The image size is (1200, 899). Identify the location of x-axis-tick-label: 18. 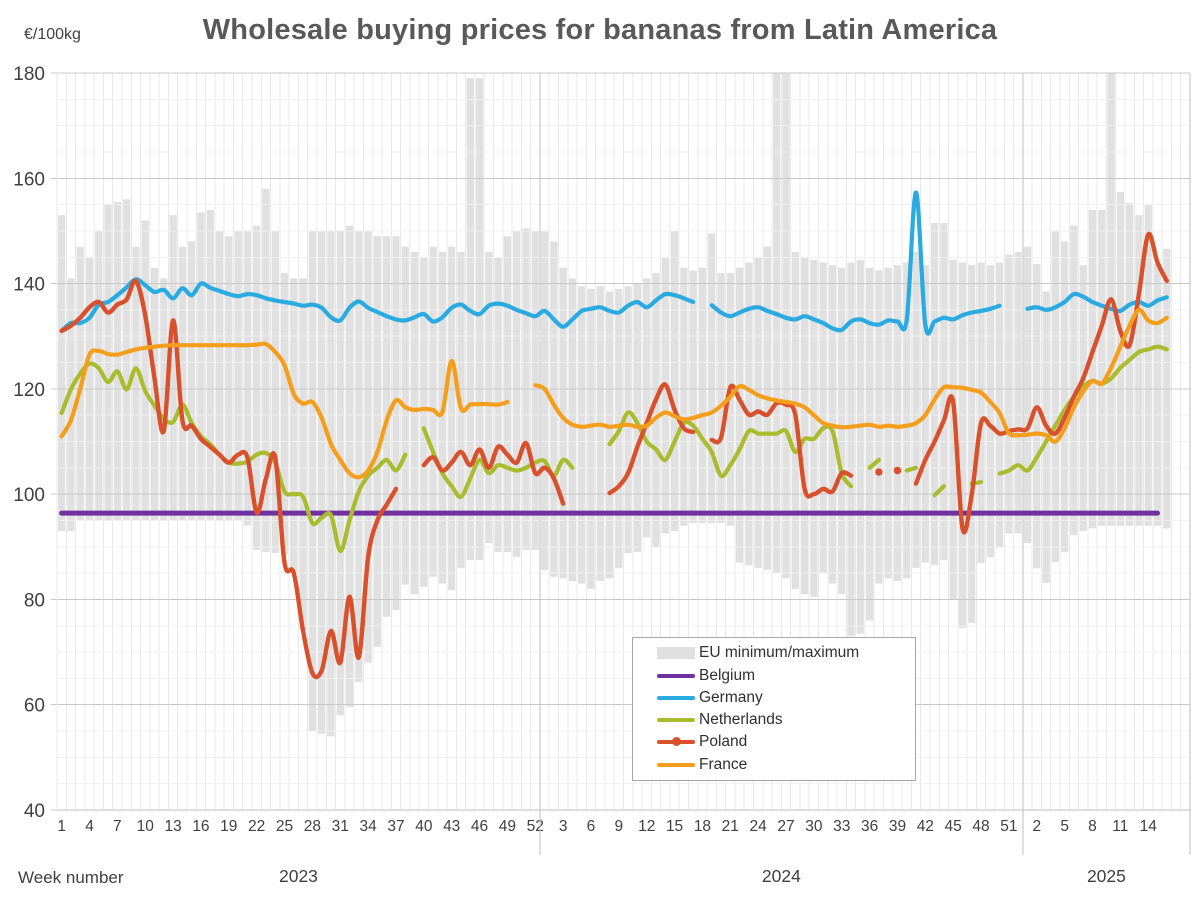
(702, 826).